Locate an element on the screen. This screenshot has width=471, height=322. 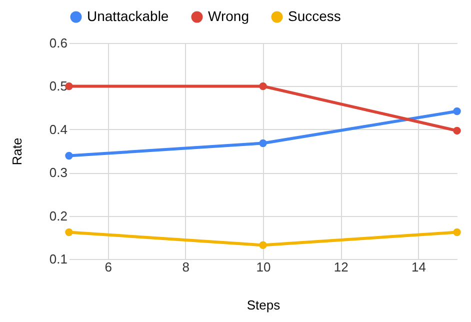
legend-label: Success is located at coordinates (314, 16).